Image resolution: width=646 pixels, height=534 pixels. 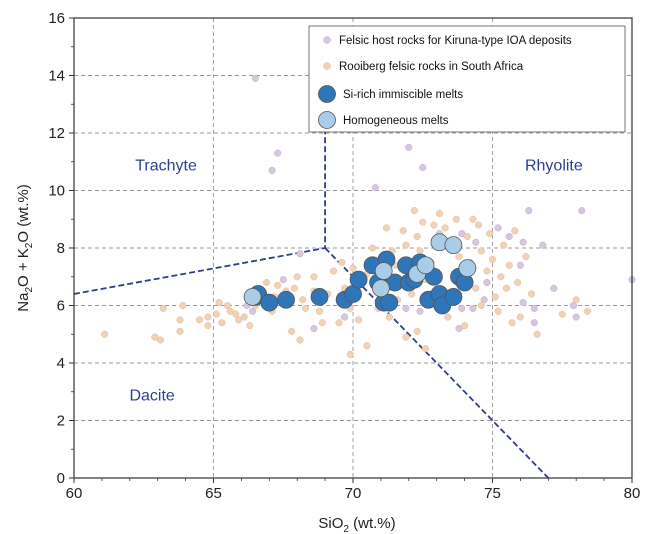 What do you see at coordinates (56, 76) in the screenshot?
I see `y-tick-label: 14` at bounding box center [56, 76].